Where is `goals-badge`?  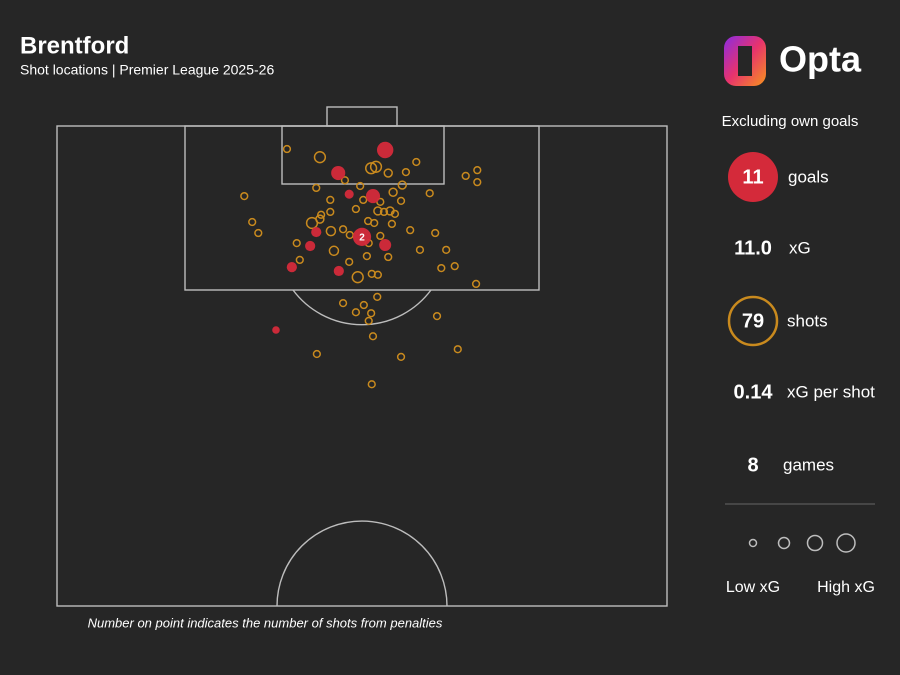 goals-badge is located at coordinates (753, 177).